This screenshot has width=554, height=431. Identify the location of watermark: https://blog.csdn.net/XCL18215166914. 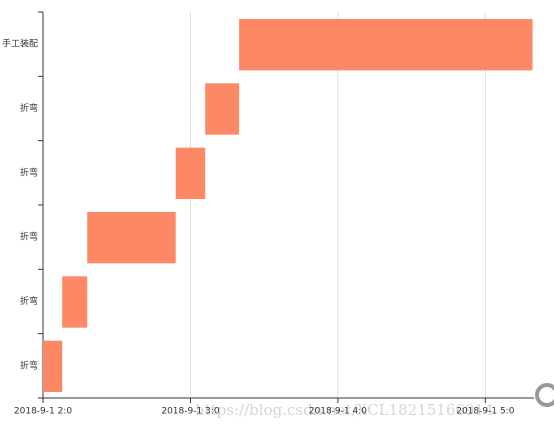
(344, 410).